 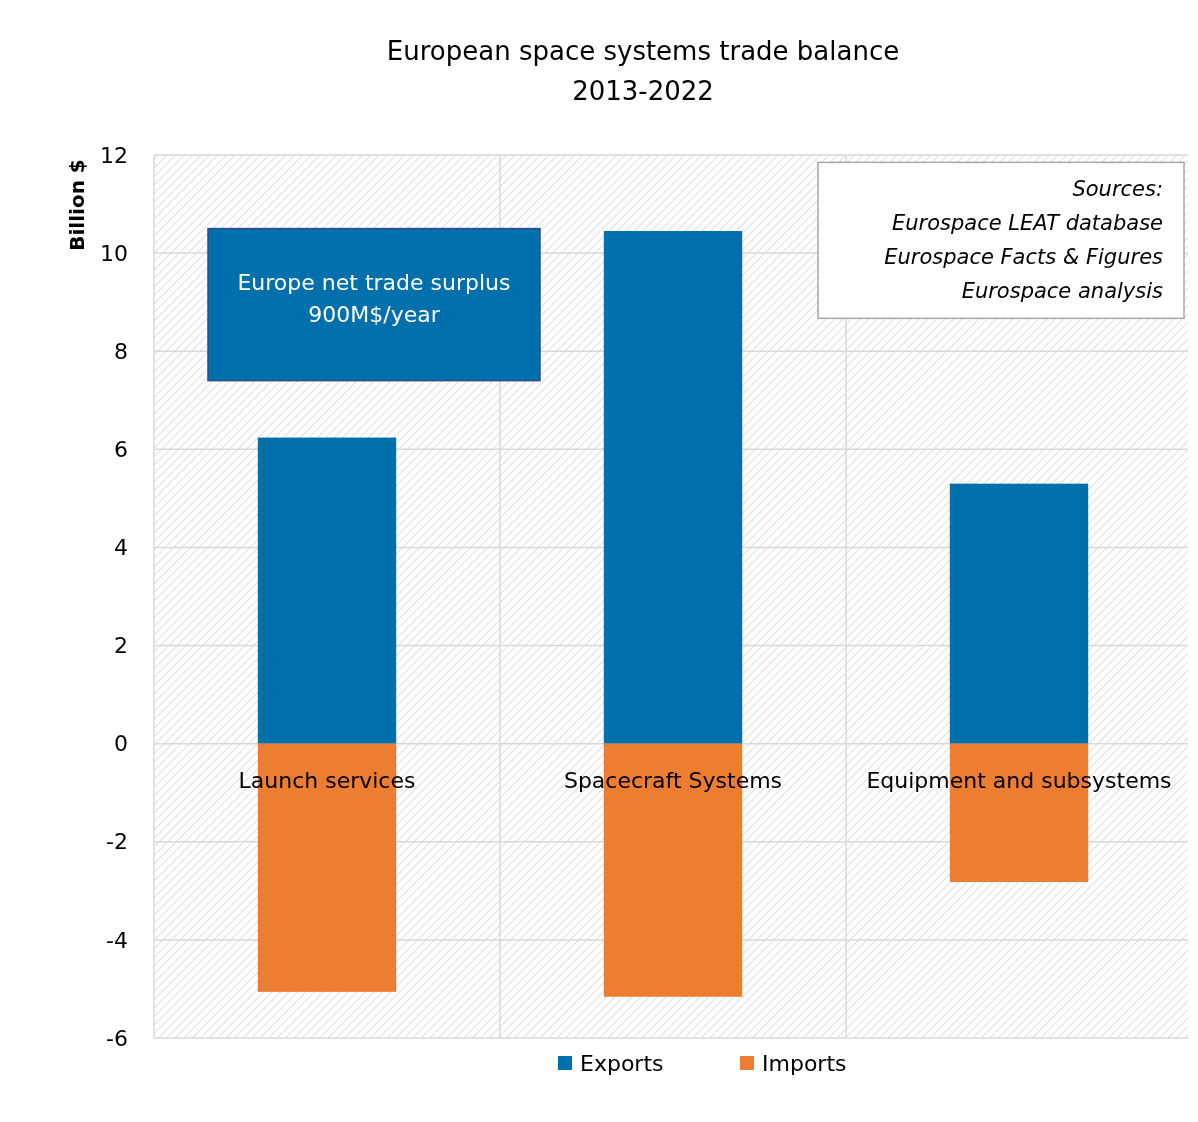 What do you see at coordinates (622, 1063) in the screenshot?
I see `legend-label: Exports` at bounding box center [622, 1063].